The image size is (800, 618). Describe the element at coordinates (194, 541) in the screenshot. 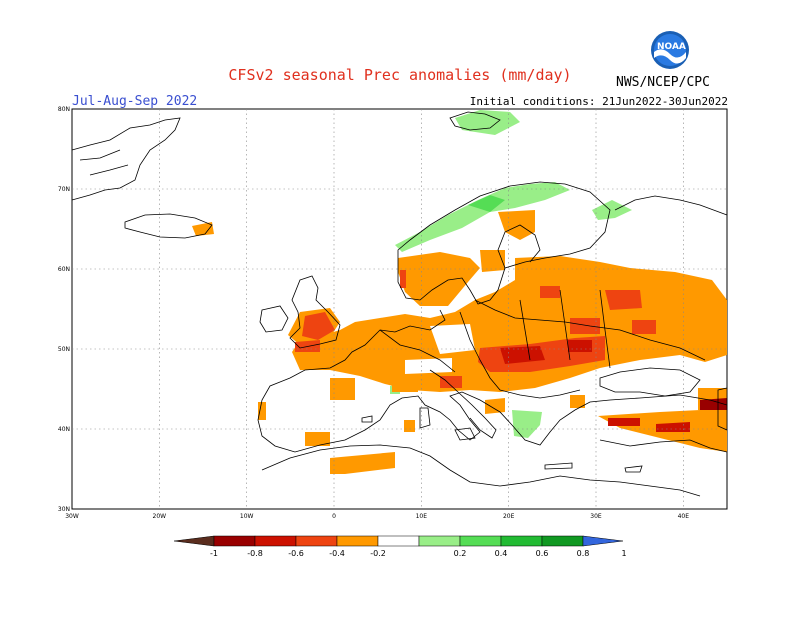

I see `colorbar-low-arrow` at that location.